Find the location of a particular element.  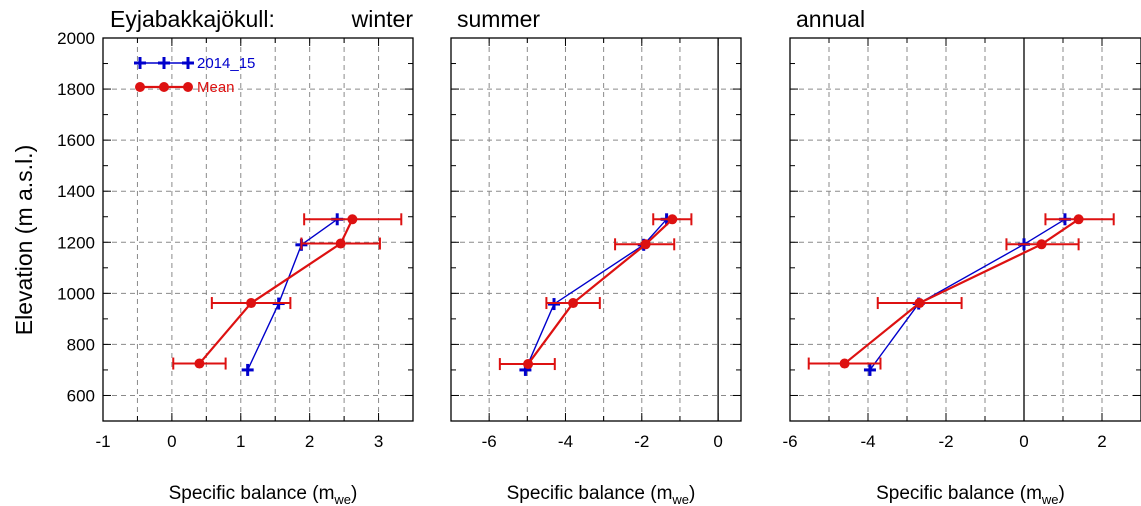

y-tick-label: 2000 is located at coordinates (76, 38).